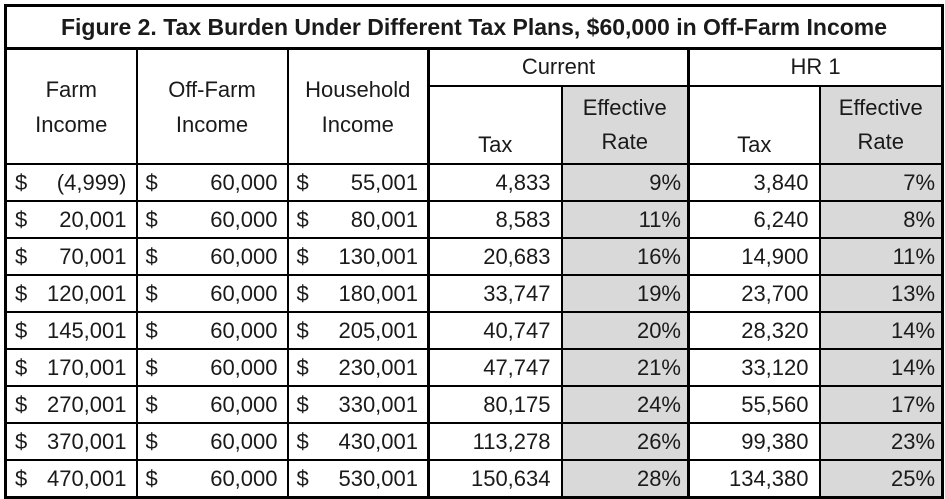  I want to click on farm-income-value: (4,999), so click(91, 182).